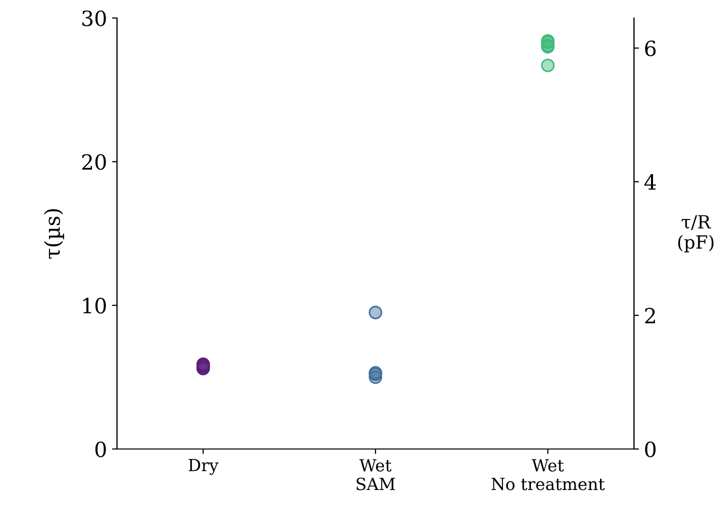  What do you see at coordinates (100, 449) in the screenshot?
I see `y-tick-label: 0` at bounding box center [100, 449].